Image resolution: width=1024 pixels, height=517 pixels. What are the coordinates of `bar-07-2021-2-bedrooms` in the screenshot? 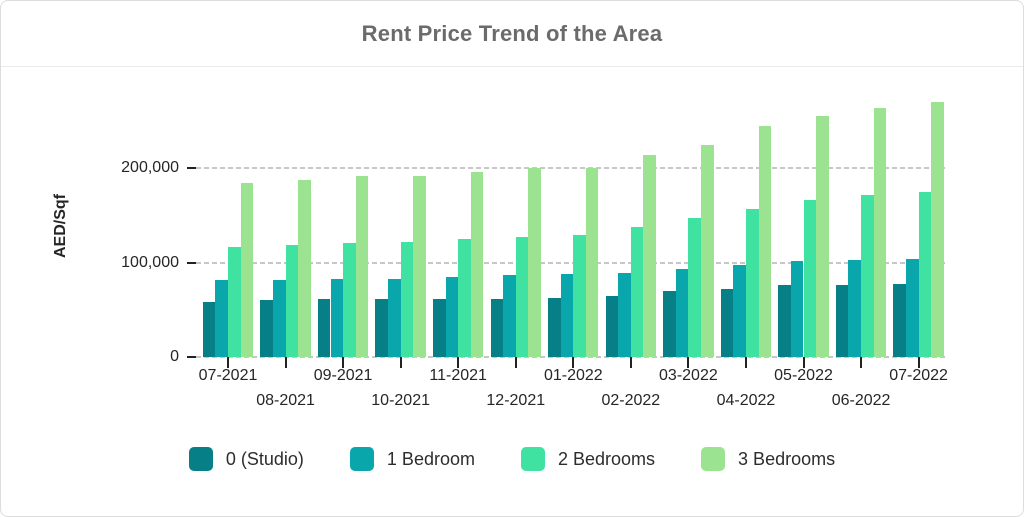 It's located at (234, 301).